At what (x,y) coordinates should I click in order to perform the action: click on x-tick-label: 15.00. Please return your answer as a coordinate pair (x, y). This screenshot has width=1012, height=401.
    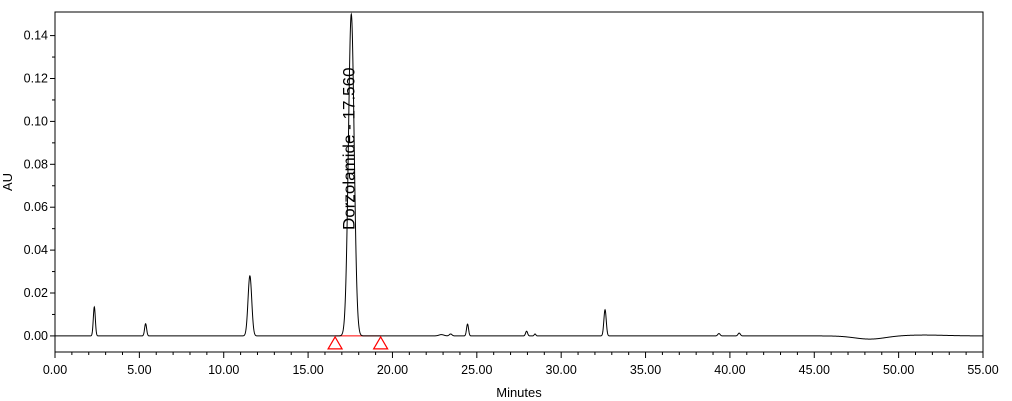
    Looking at the image, I should click on (307, 370).